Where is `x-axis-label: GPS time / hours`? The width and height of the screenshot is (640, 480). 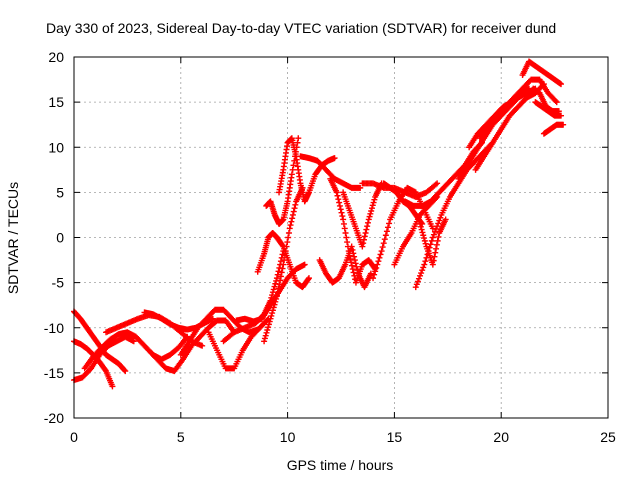
x-axis-label: GPS time / hours is located at coordinates (340, 465).